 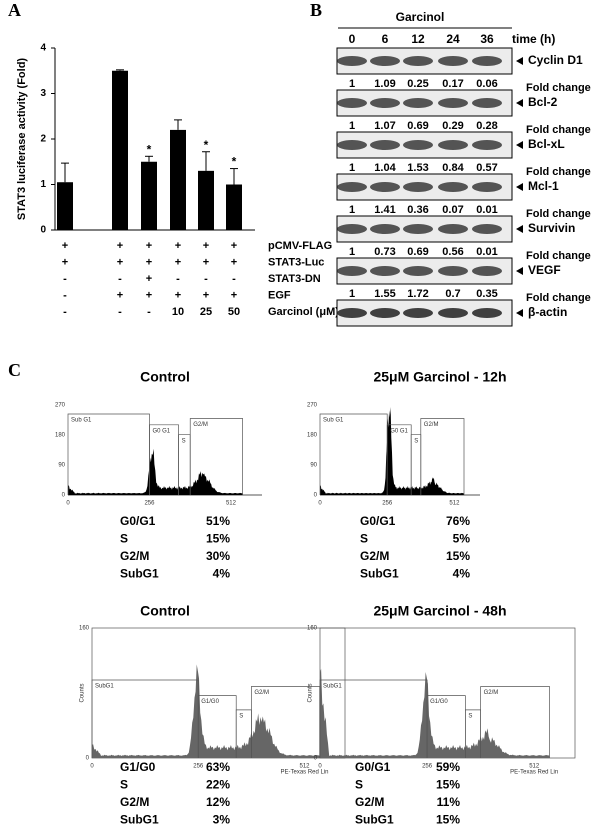 What do you see at coordinates (68, 504) in the screenshot?
I see `x-tick-label: 0` at bounding box center [68, 504].